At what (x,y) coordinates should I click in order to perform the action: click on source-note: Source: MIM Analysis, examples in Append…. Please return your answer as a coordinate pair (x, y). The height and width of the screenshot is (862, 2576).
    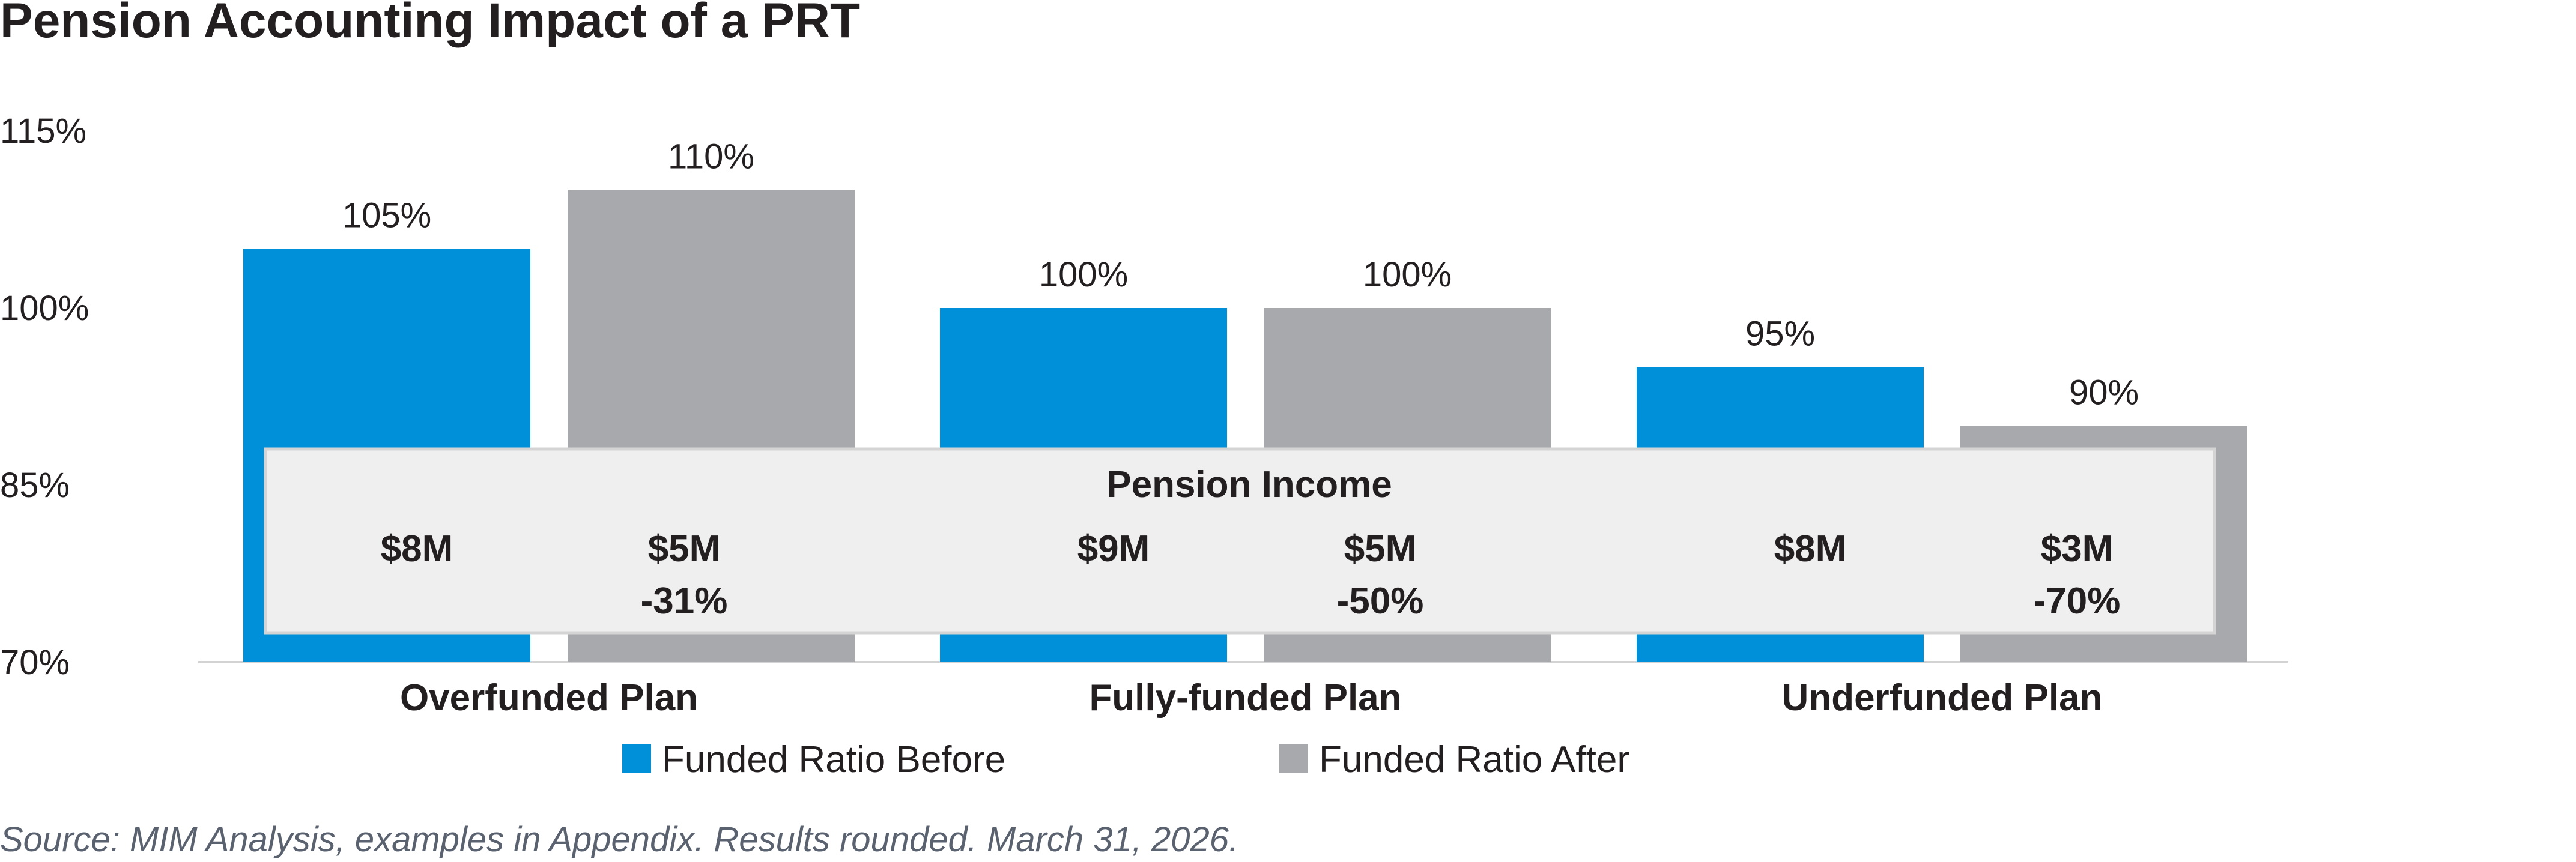
    Looking at the image, I should click on (619, 840).